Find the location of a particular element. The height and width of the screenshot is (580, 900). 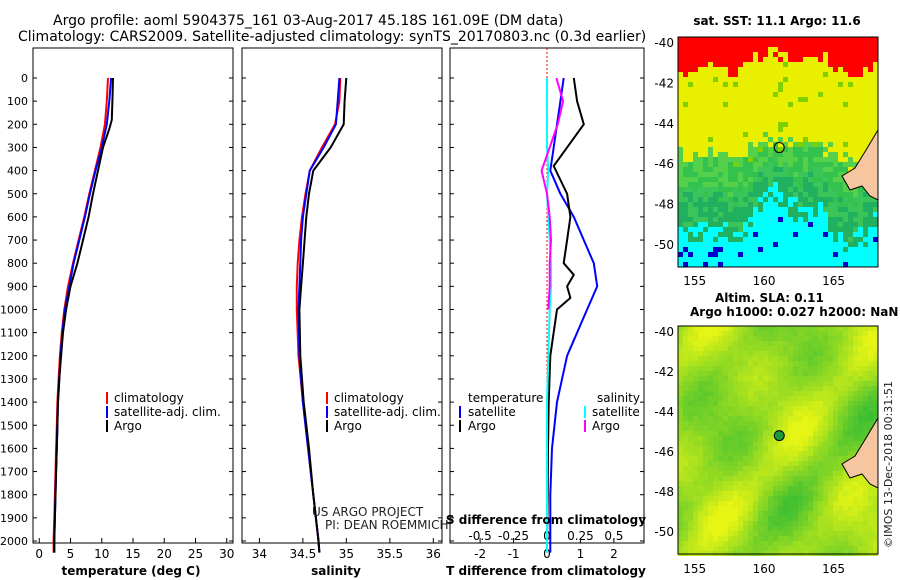

legend-label-satellite: satellite-adj. clim. is located at coordinates (167, 412).